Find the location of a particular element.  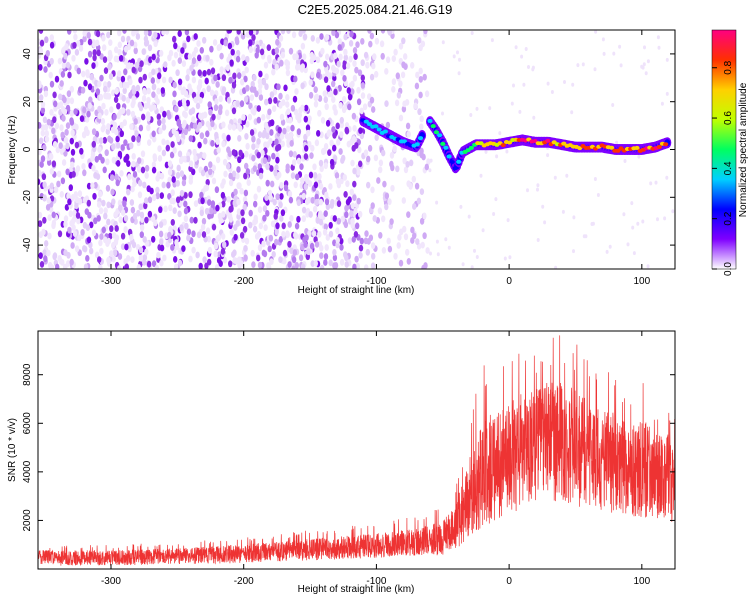

x-tick-label: -300 is located at coordinates (111, 281).